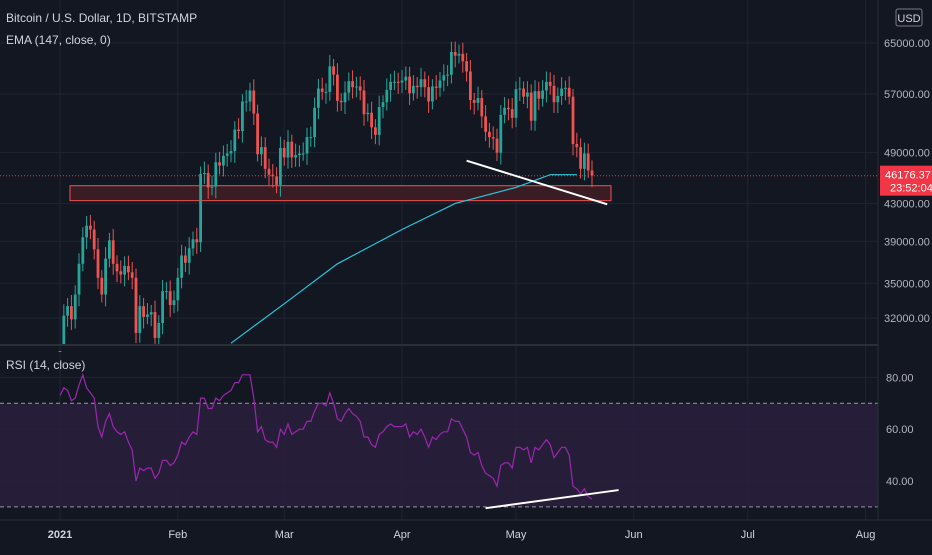  Describe the element at coordinates (177, 535) in the screenshot. I see `time-tick-label: Feb` at that location.